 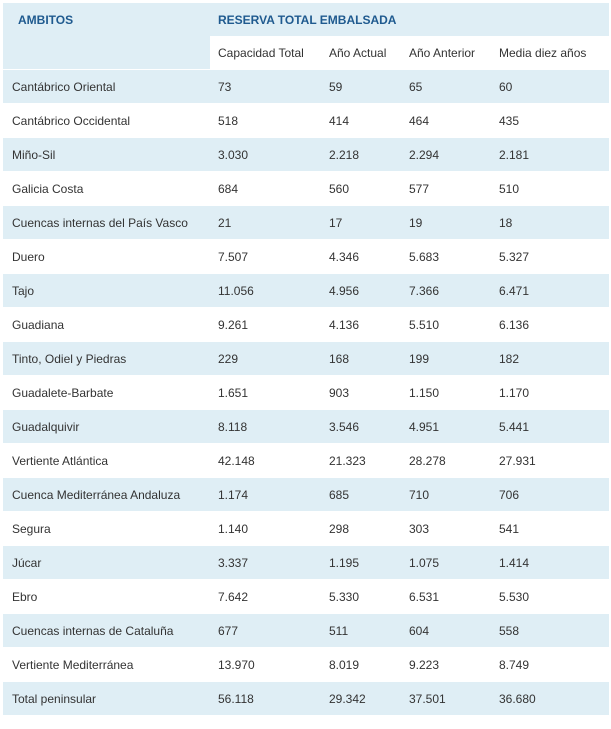 I want to click on actual-cell: 903, so click(x=361, y=392).